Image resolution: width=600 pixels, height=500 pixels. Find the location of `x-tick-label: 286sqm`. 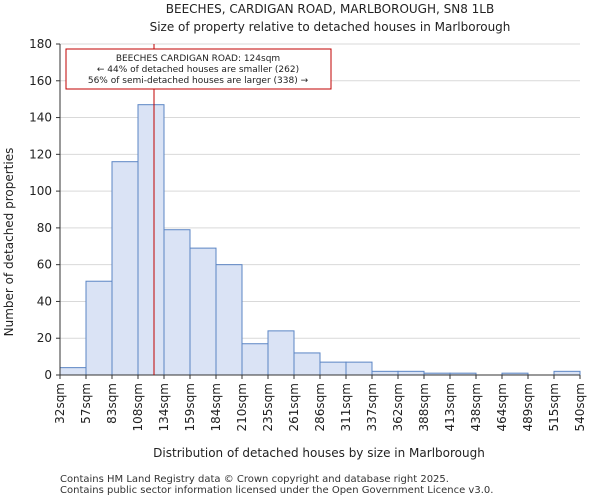

x-tick-label: 286sqm is located at coordinates (320, 407).